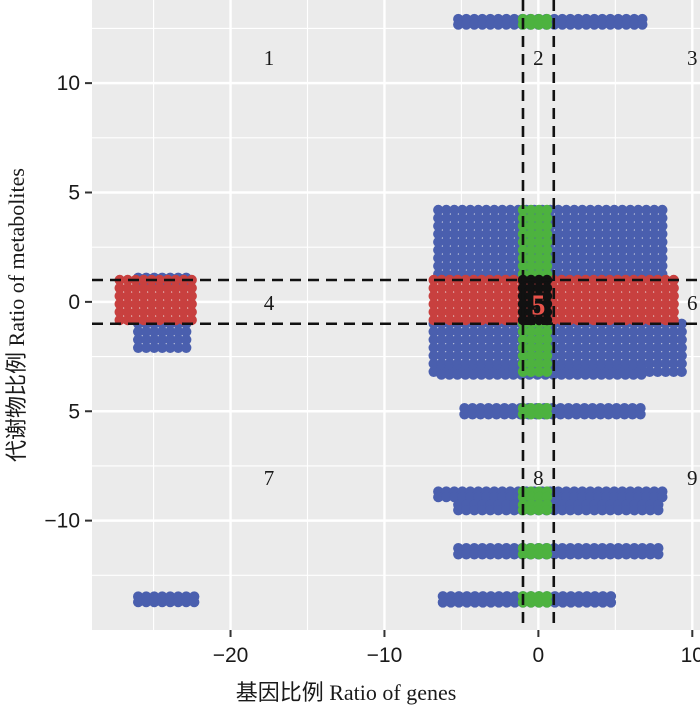 This screenshot has height=714, width=700. I want to click on region-label-8: 8, so click(538, 478).